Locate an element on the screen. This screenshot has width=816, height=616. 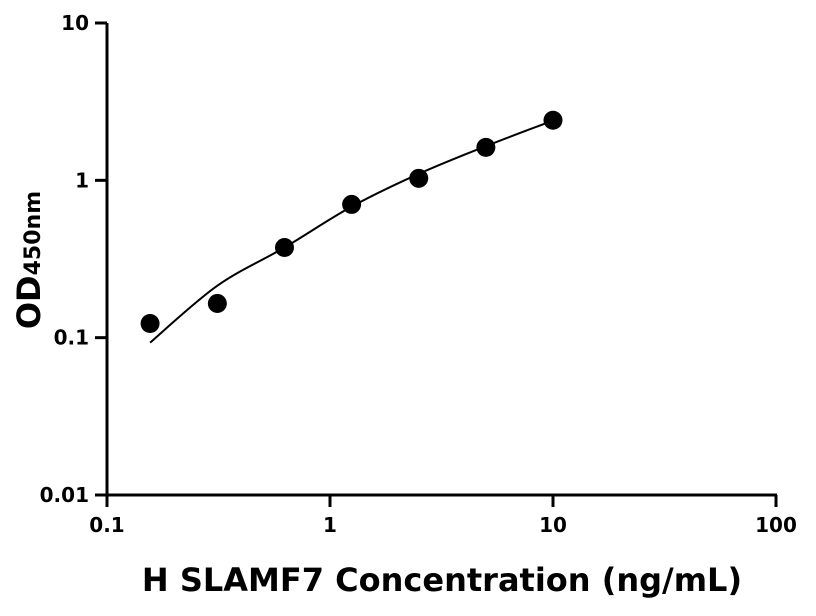
y-tick-label: 10 is located at coordinates (75, 23).